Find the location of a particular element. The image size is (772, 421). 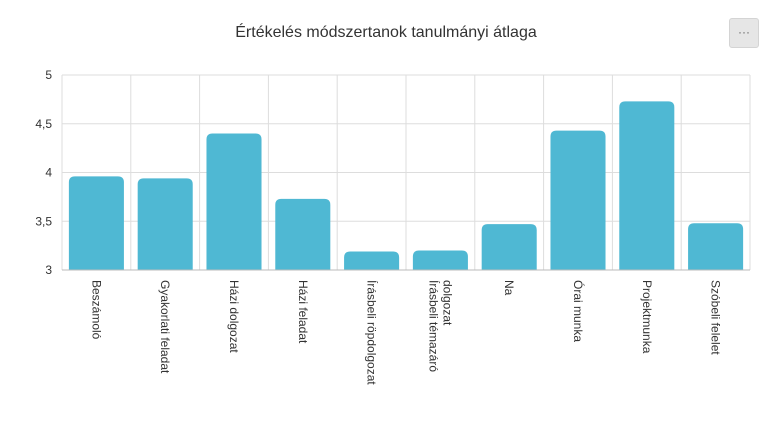

y-tick-label: 3 is located at coordinates (48, 270).